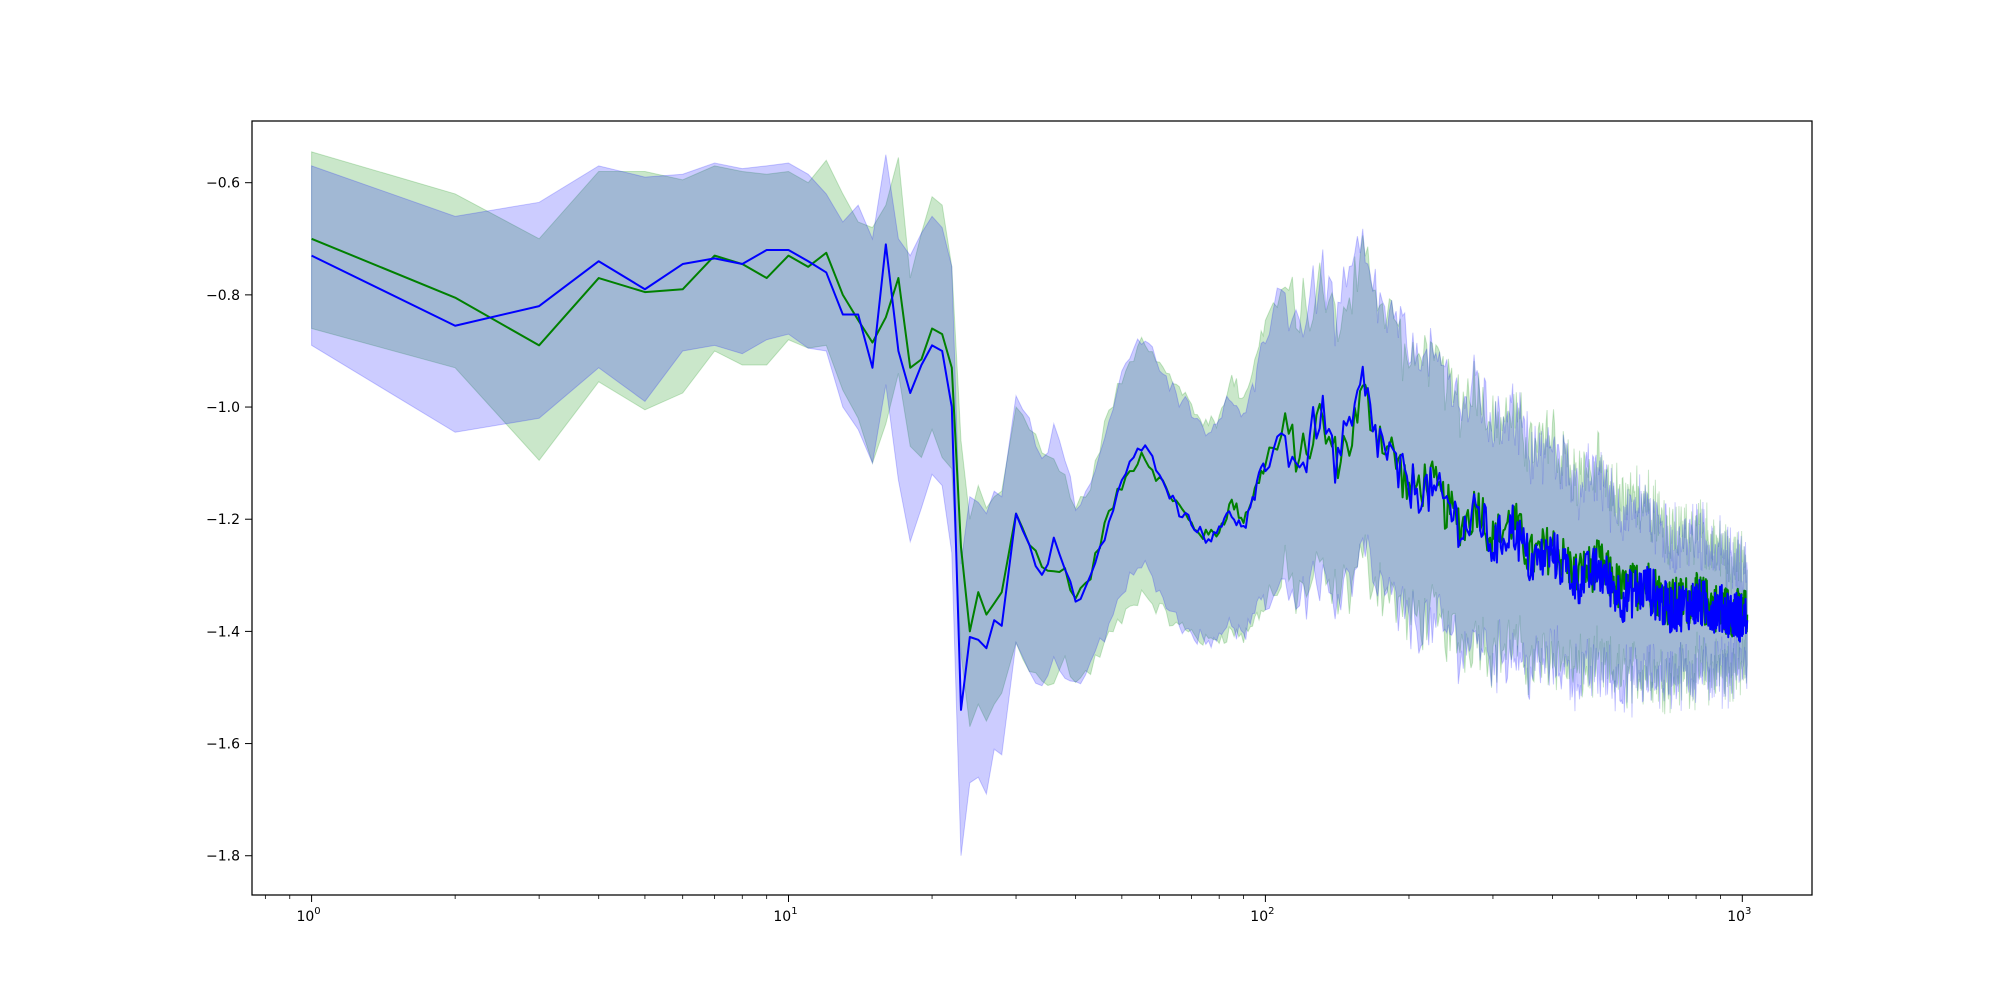 The width and height of the screenshot is (2000, 1000). Describe the element at coordinates (308, 915) in the screenshot. I see `x-tick-label: 10⁰` at that location.